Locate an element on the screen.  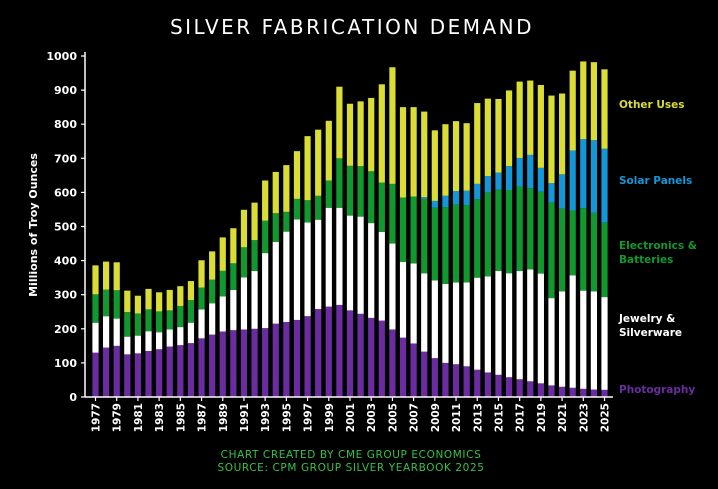
bar-segment-solar-panels-2013 is located at coordinates (477, 191).